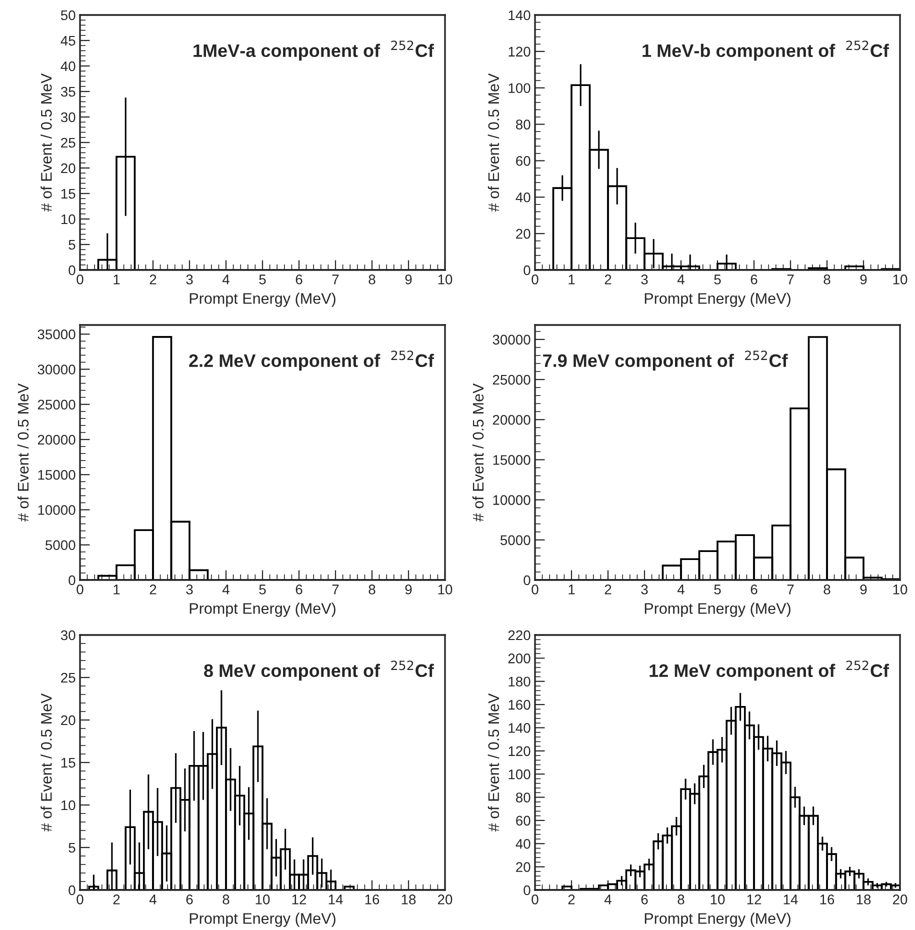 The width and height of the screenshot is (915, 930). Describe the element at coordinates (314, 50) in the screenshot. I see `text: 1MeV-a component of $^{252}$Cf` at that location.